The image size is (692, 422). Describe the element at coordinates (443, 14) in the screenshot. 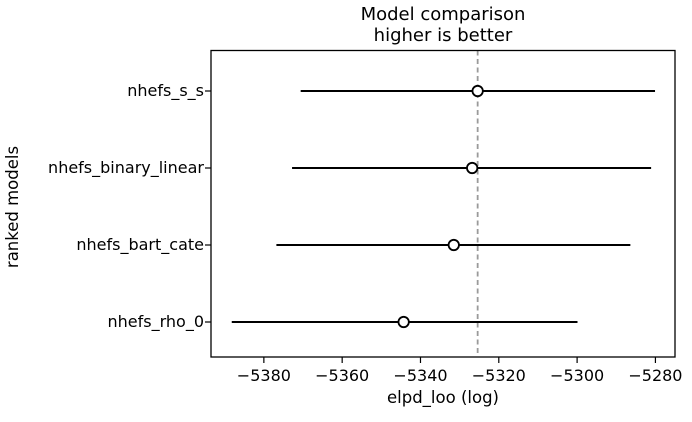

I see `chart-title: Model comparison` at that location.